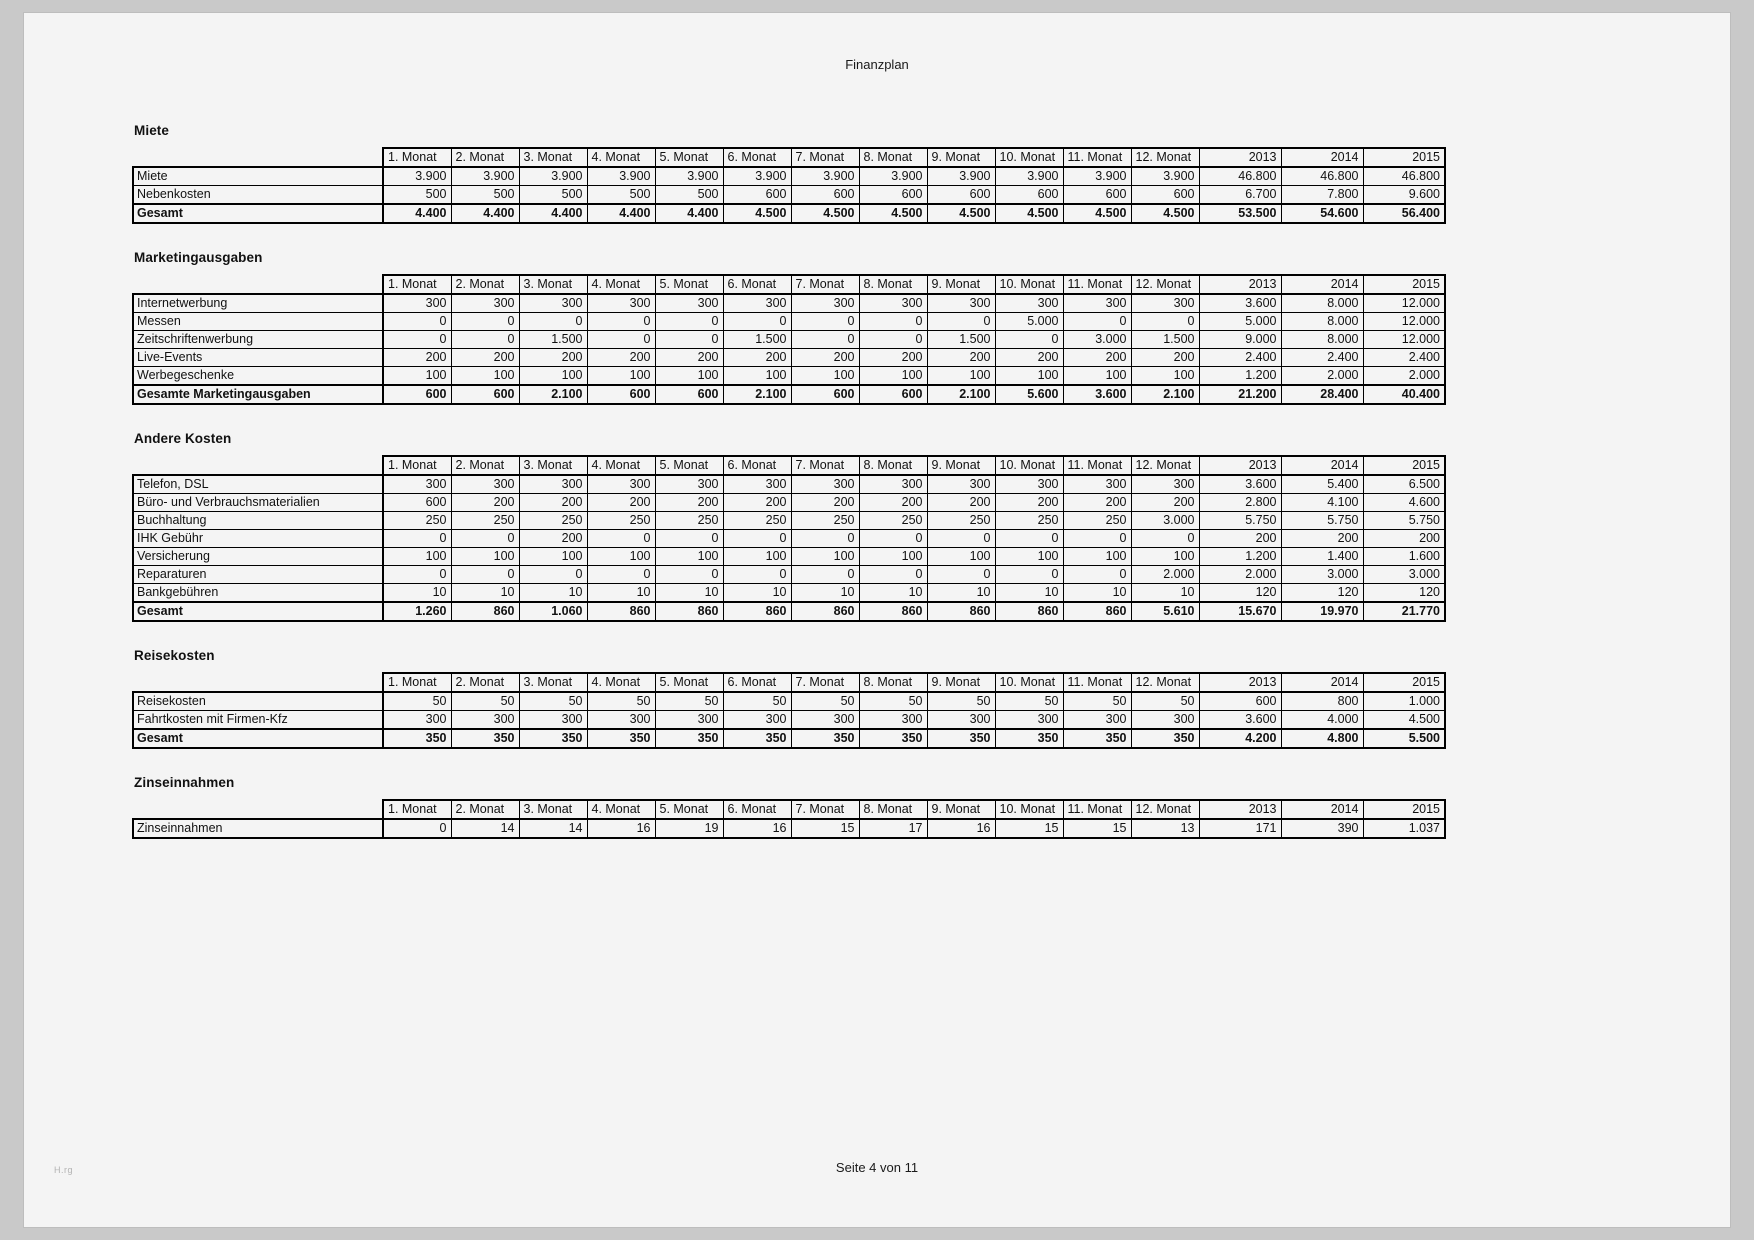 Image resolution: width=1754 pixels, height=1240 pixels. I want to click on row-label: Reparaturen, so click(258, 574).